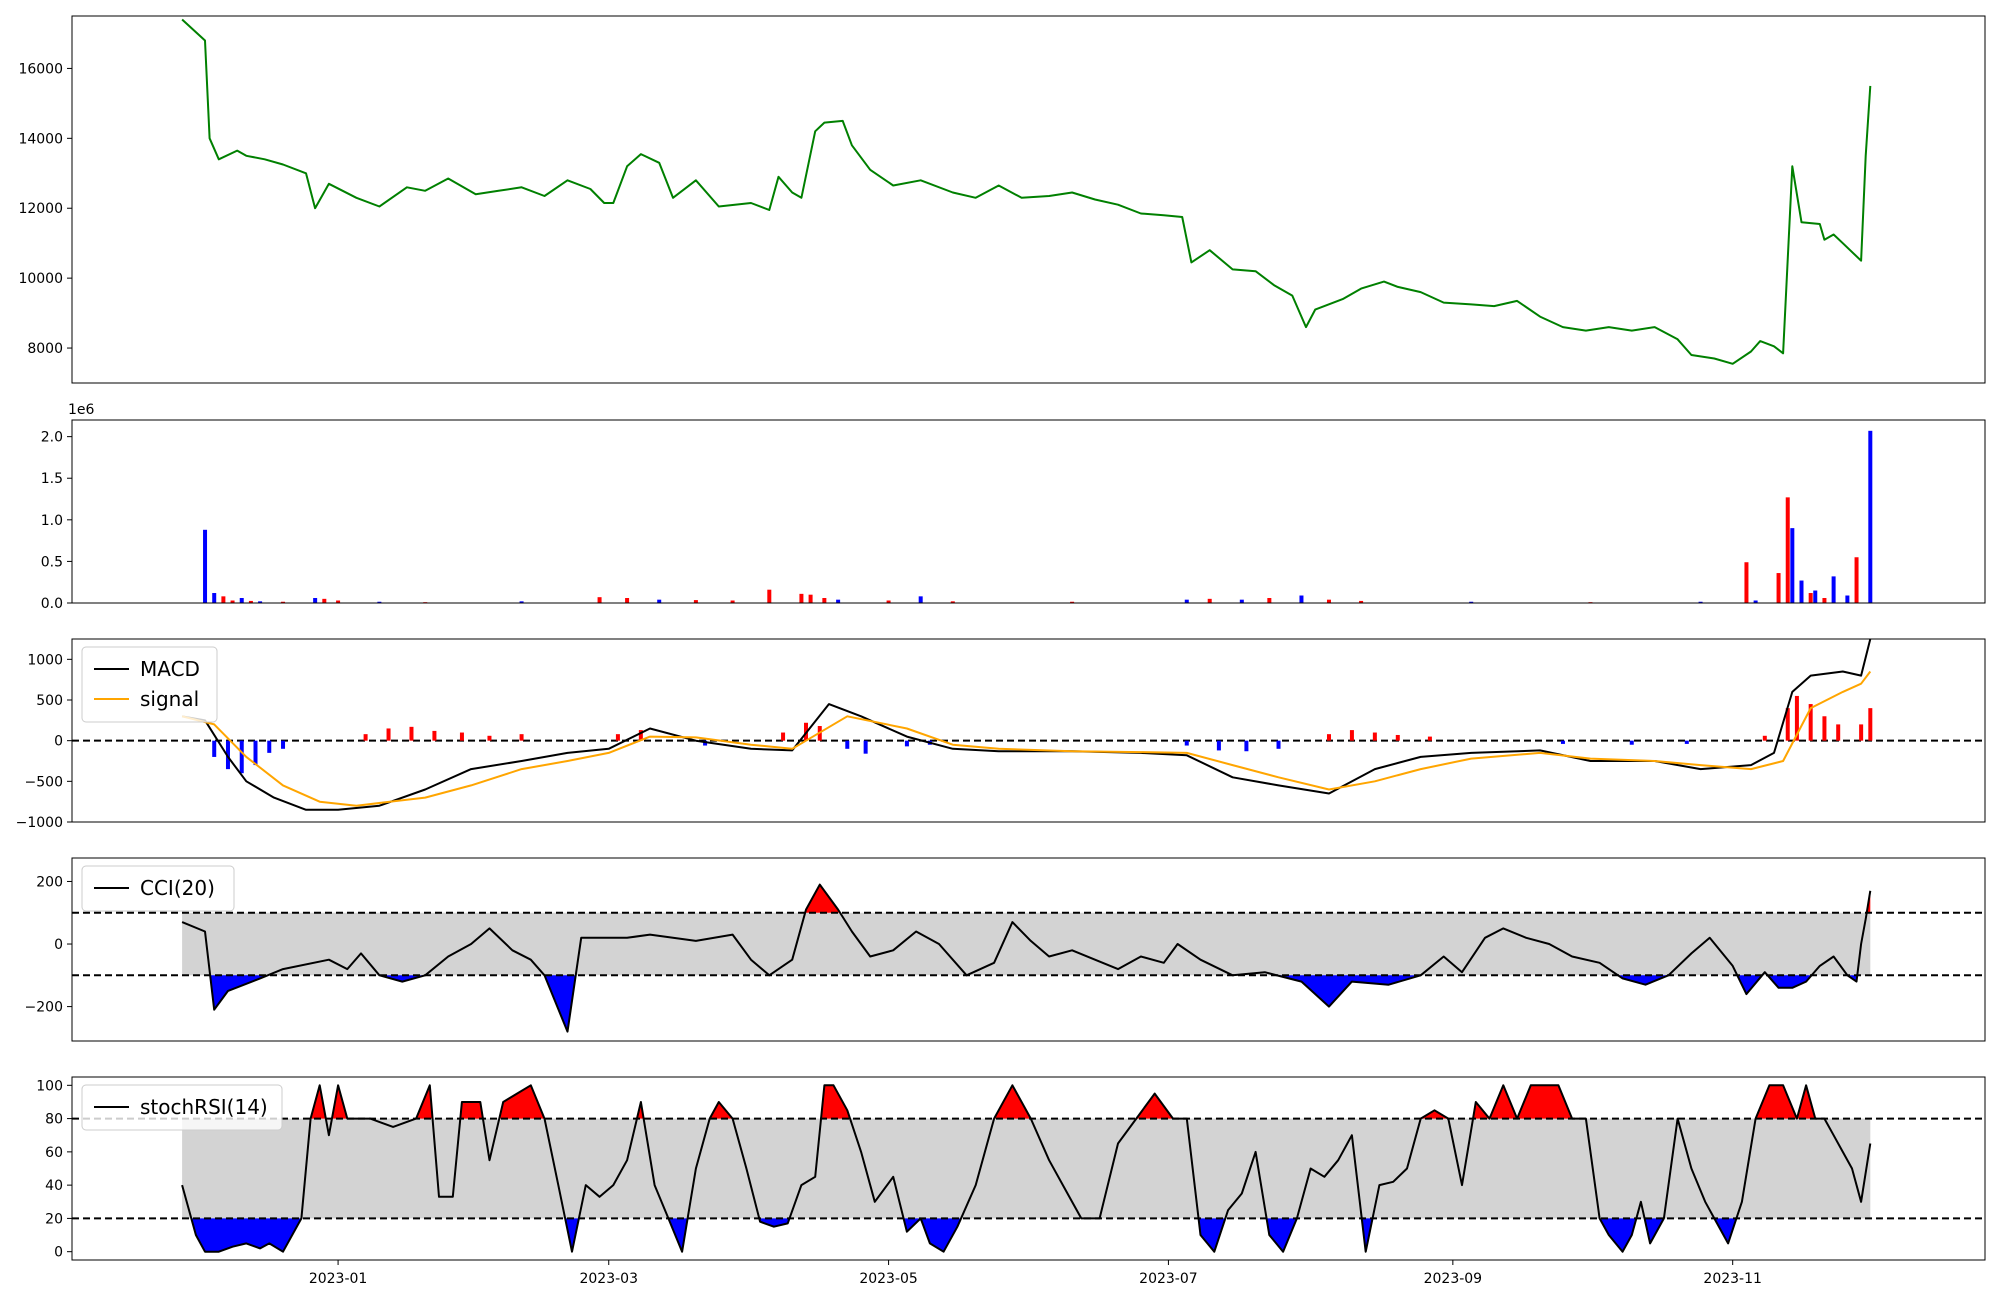  What do you see at coordinates (204, 1107) in the screenshot?
I see `legend-label: stochRSI(14)` at bounding box center [204, 1107].